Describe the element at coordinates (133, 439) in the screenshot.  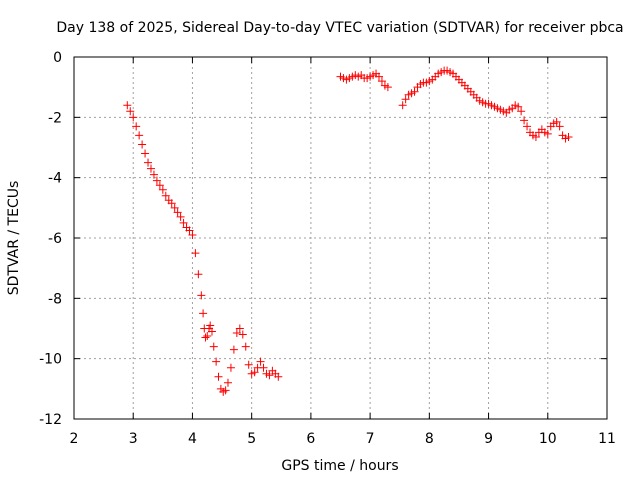
I see `x-tick-label-3: 3` at that location.